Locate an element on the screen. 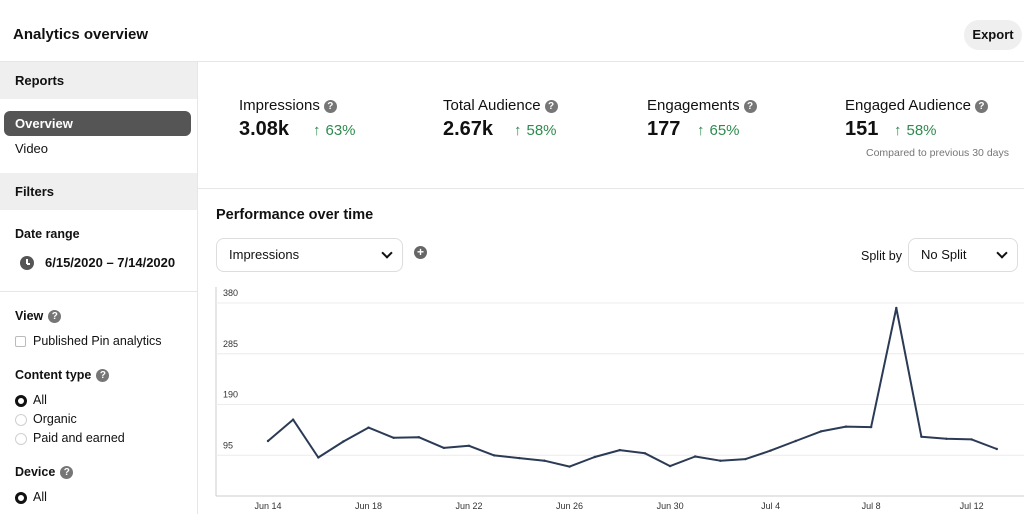 This screenshot has width=1024, height=514. split-select: No Split is located at coordinates (963, 255).